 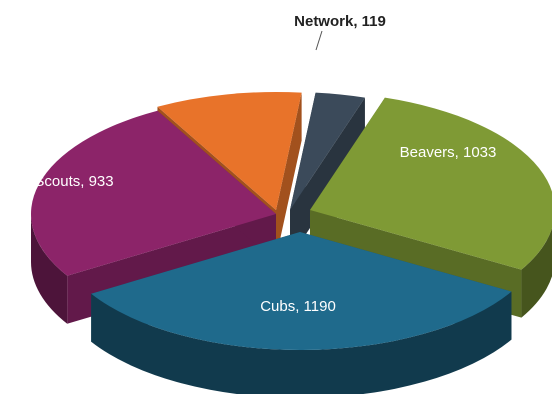 I want to click on network-leader-line, so click(x=319, y=40).